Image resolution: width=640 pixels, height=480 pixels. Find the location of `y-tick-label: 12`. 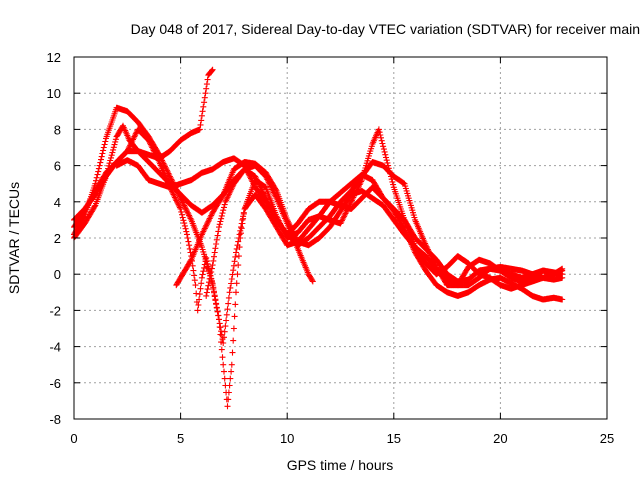

y-tick-label: 12 is located at coordinates (54, 57).